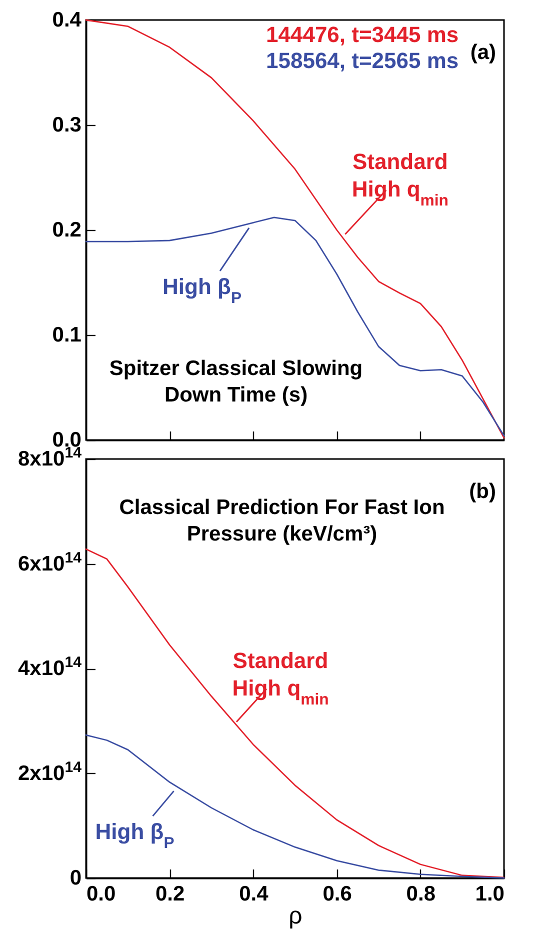 The height and width of the screenshot is (930, 535). What do you see at coordinates (236, 381) in the screenshot?
I see `text: Spitzer Classical Slowing Down Time (s)` at bounding box center [236, 381].